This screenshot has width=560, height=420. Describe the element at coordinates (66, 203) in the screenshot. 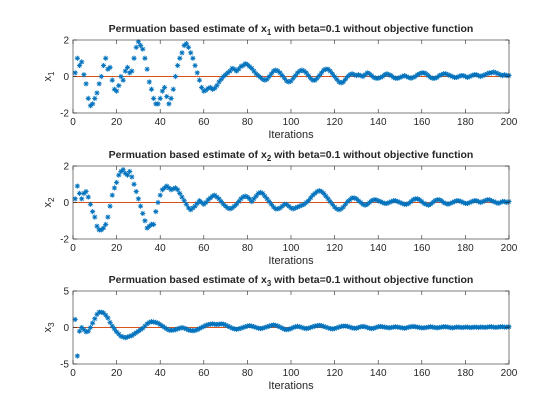

I see `y-tick-label: 0` at that location.